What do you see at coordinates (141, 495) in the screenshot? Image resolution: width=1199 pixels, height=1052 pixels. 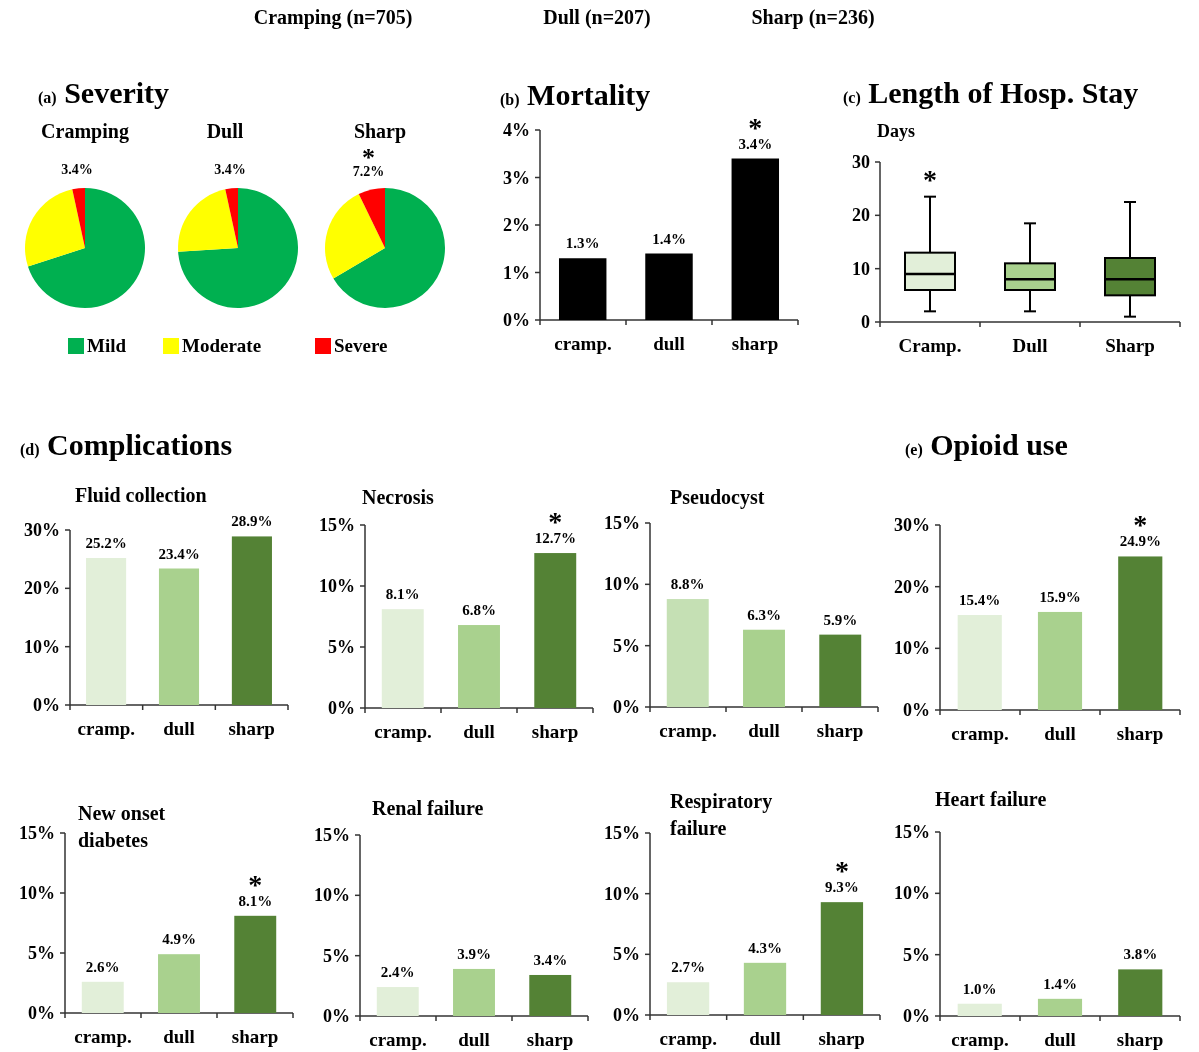 I see `chart-subtitle: Fluid collection` at bounding box center [141, 495].